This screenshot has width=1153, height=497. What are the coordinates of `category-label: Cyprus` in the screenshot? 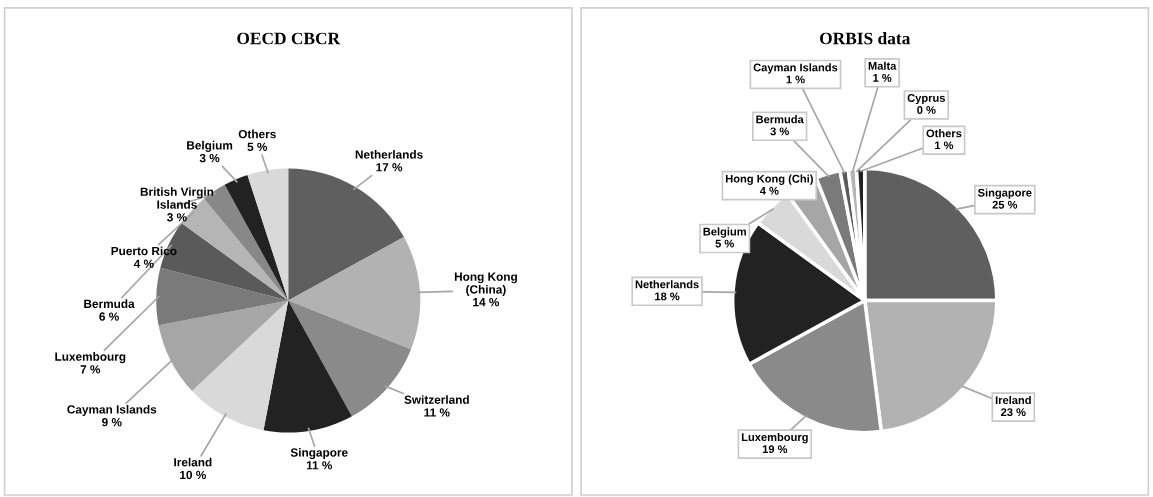 It's located at (926, 99).